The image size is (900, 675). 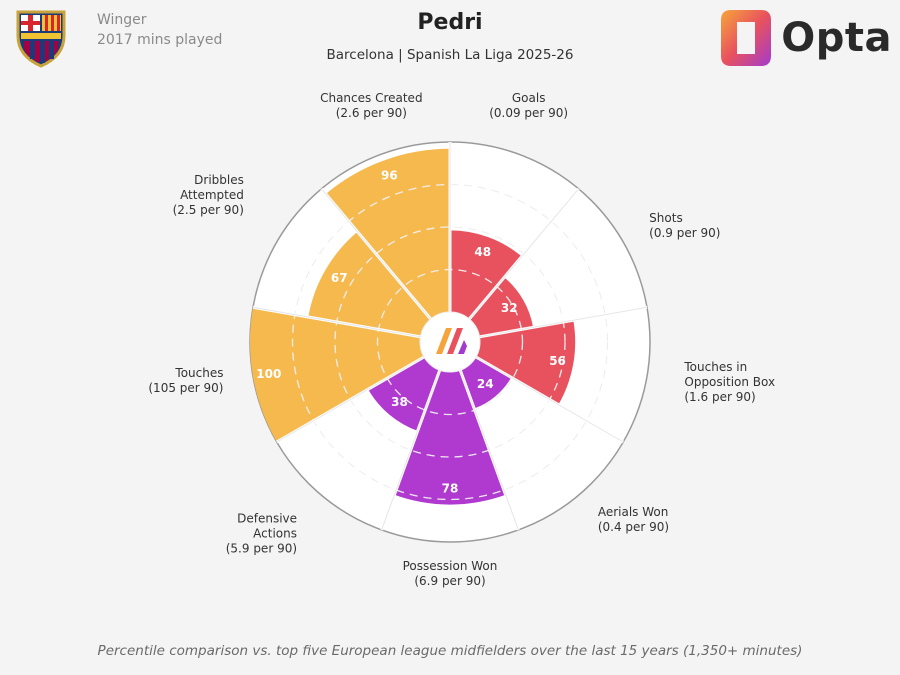 I want to click on value-label: 38, so click(x=399, y=402).